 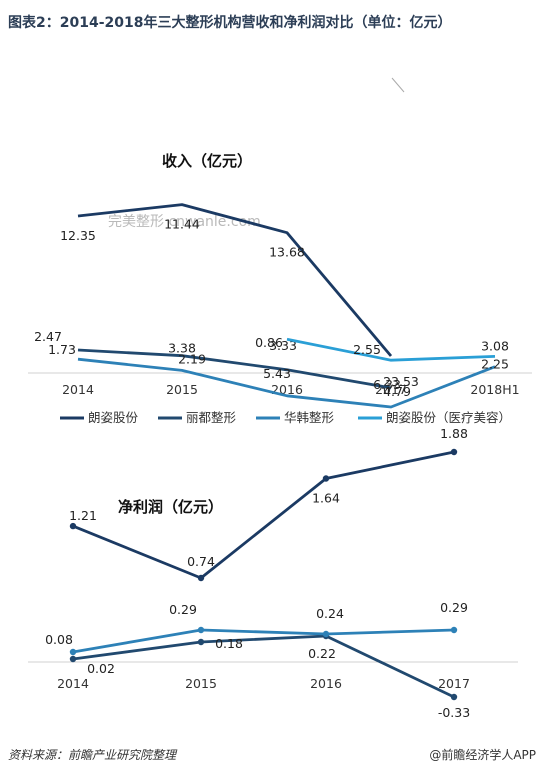 I want to click on data-label: 3.08, so click(x=495, y=346).